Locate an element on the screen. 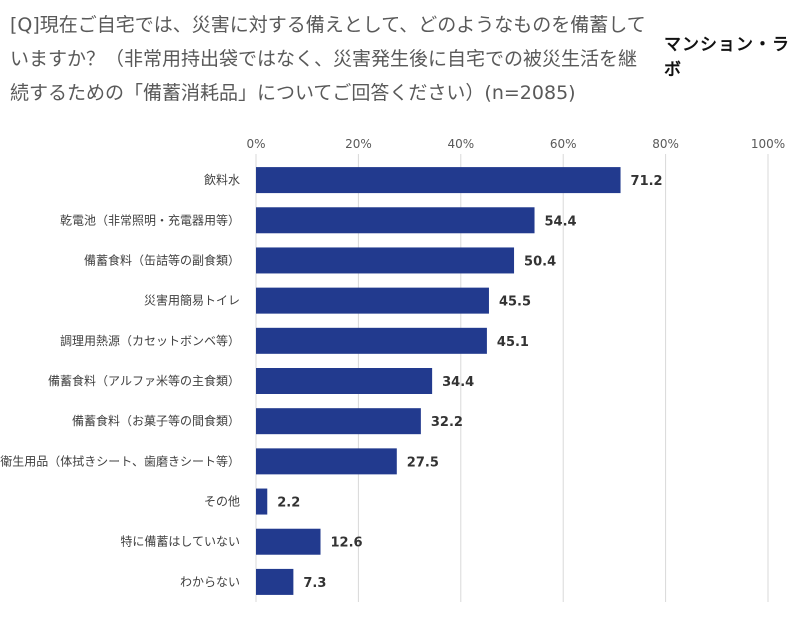 The height and width of the screenshot is (621, 800). category-label: 備蓄食料（お菓子等の間食類） is located at coordinates (156, 420).